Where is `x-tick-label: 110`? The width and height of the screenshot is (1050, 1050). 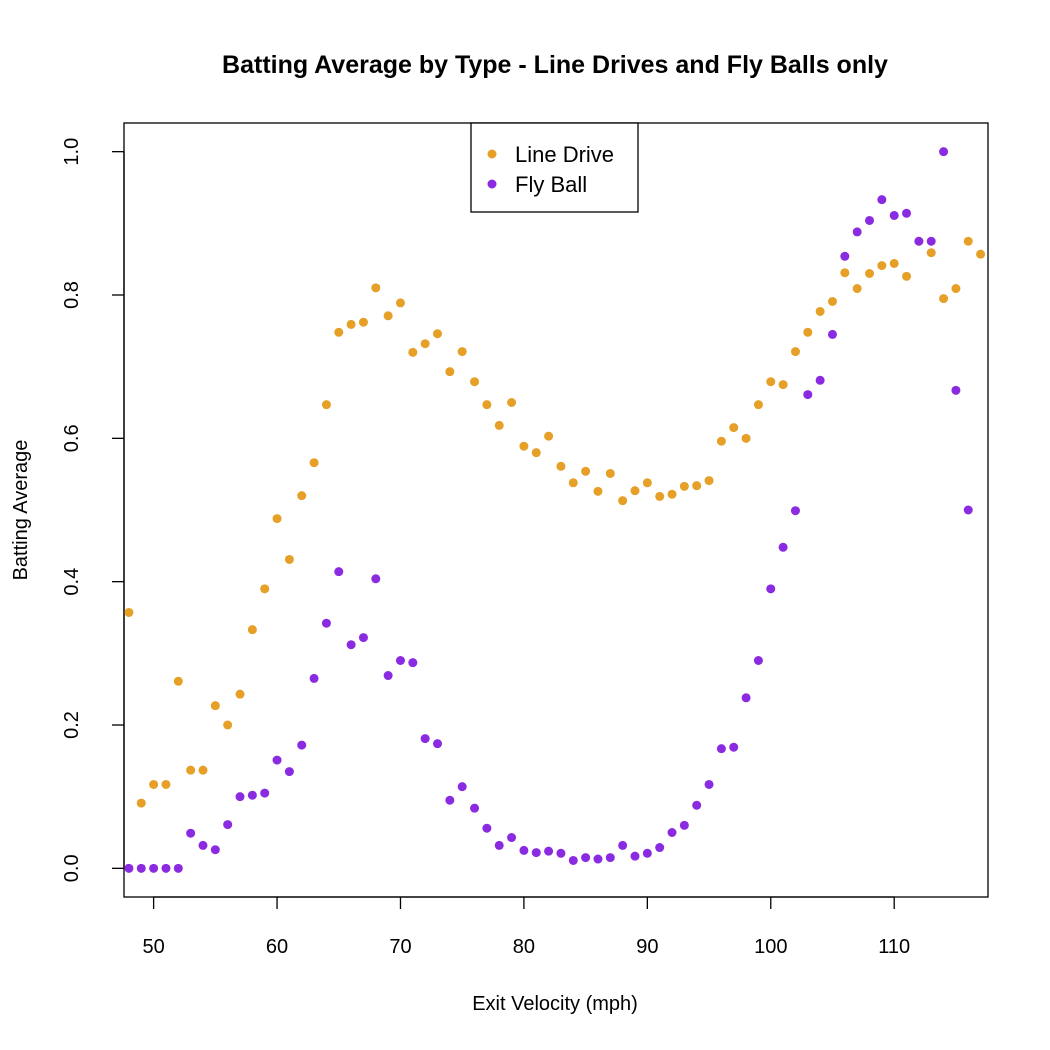 x-tick-label: 110 is located at coordinates (894, 947).